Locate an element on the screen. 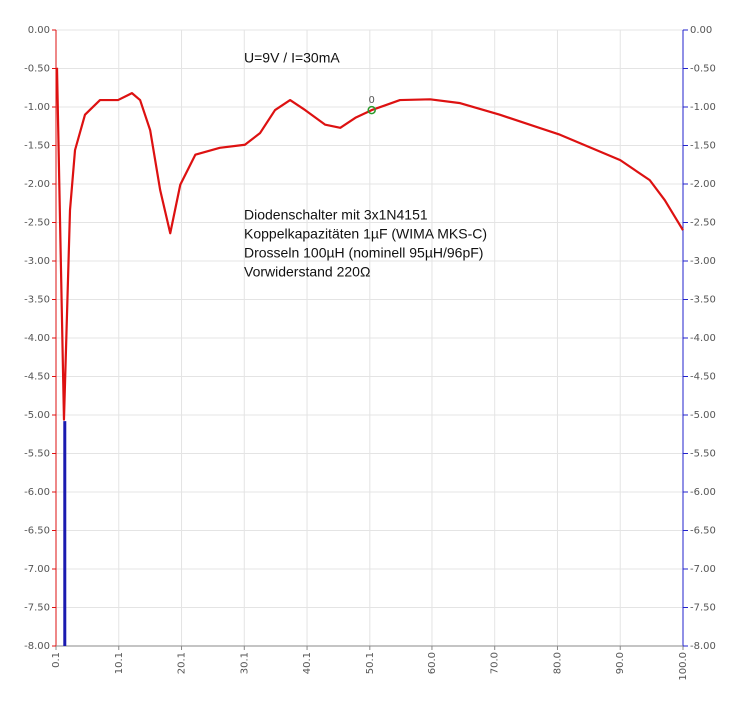  y-tick-label: -3.00 is located at coordinates (37, 261).